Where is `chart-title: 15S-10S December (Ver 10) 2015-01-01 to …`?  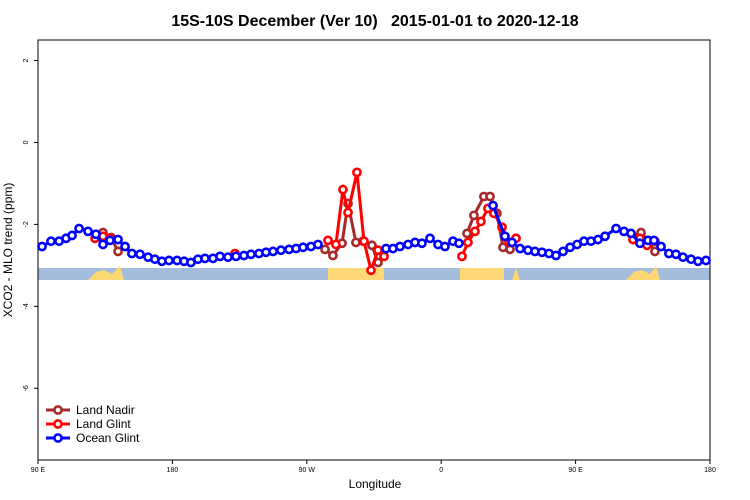 chart-title: 15S-10S December (Ver 10) 2015-01-01 to … is located at coordinates (374, 21).